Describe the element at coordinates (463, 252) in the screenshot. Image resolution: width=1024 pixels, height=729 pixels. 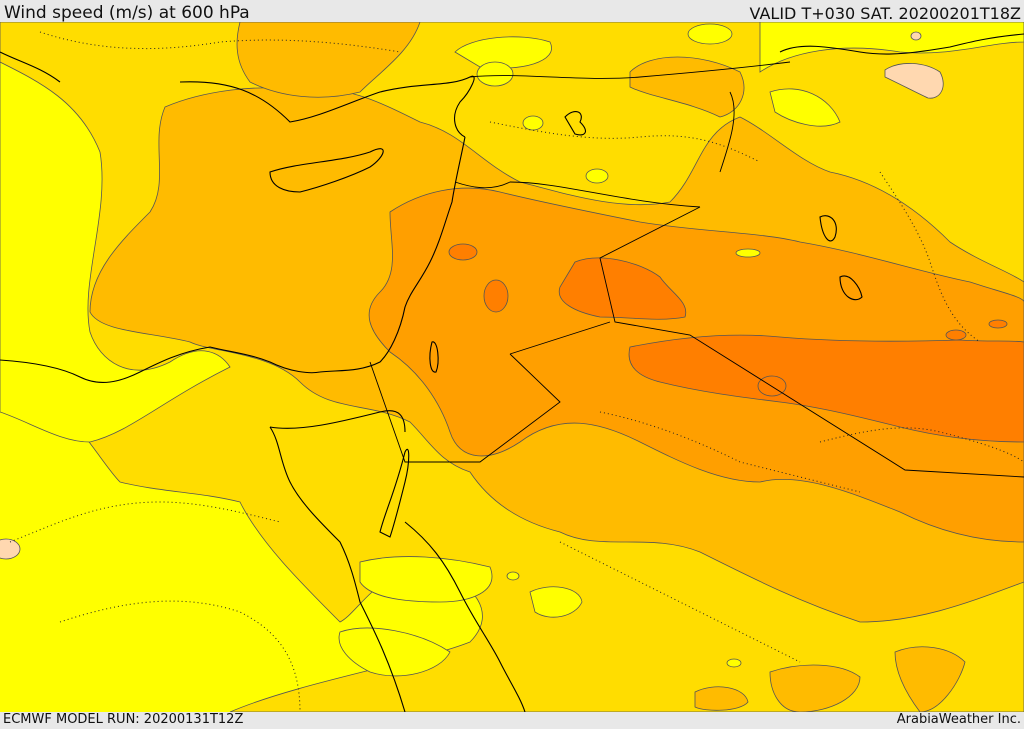
I see `band-orange-dark-spot3` at that location.